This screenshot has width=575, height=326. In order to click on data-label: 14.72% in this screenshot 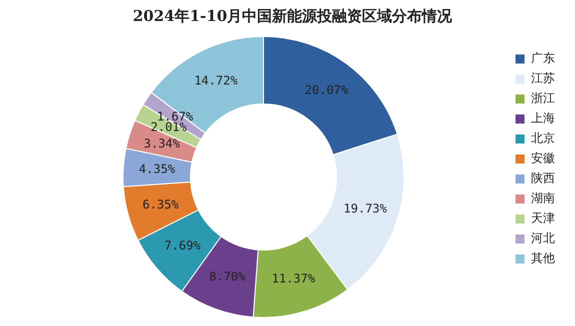, I will do `click(216, 81)`.